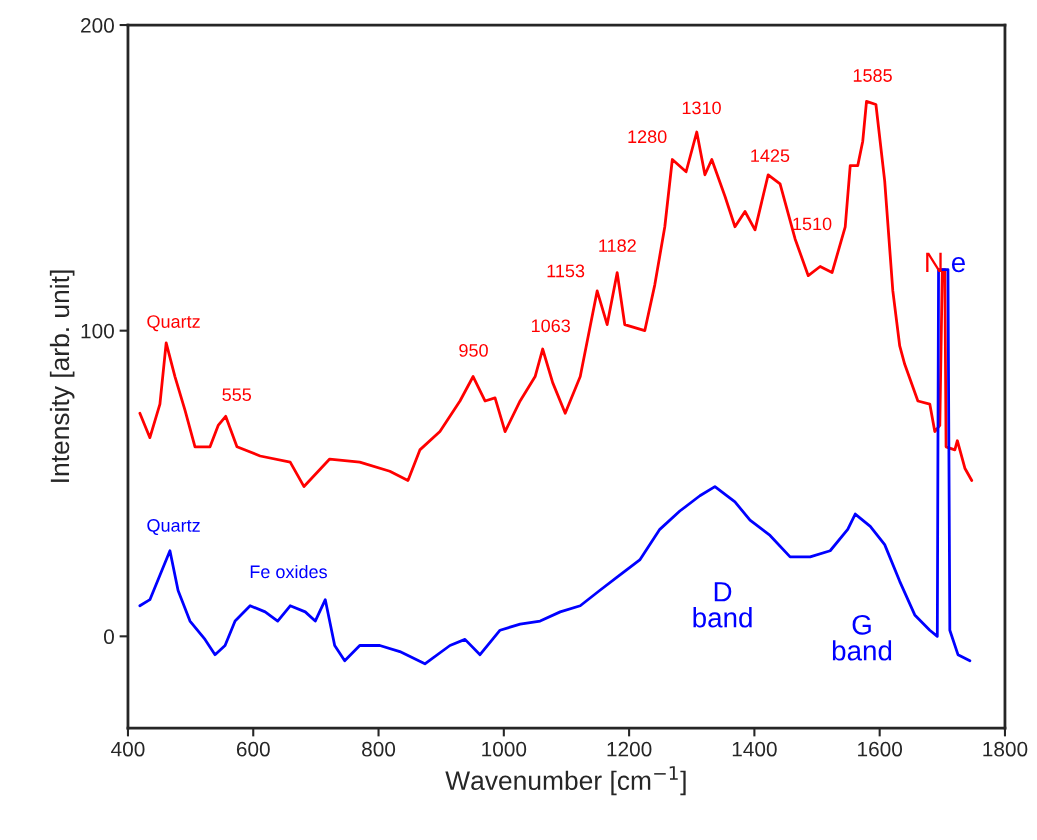  What do you see at coordinates (1005, 749) in the screenshot?
I see `x-tick-label: 1800` at bounding box center [1005, 749].